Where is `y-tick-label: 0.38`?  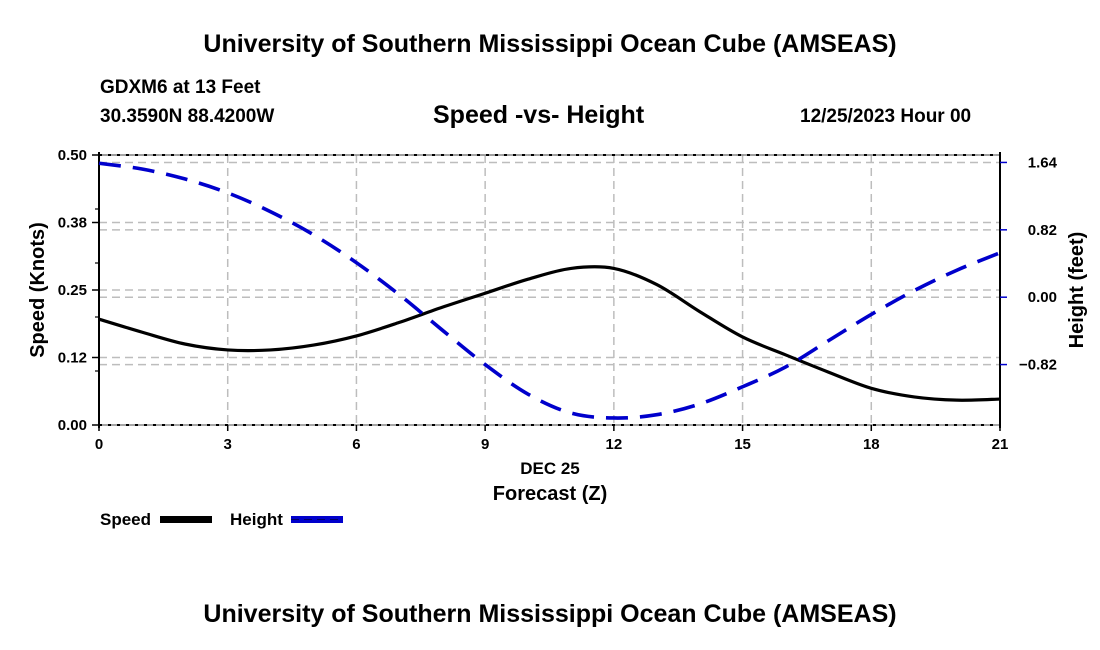
y-tick-label: 0.38 is located at coordinates (72, 223).